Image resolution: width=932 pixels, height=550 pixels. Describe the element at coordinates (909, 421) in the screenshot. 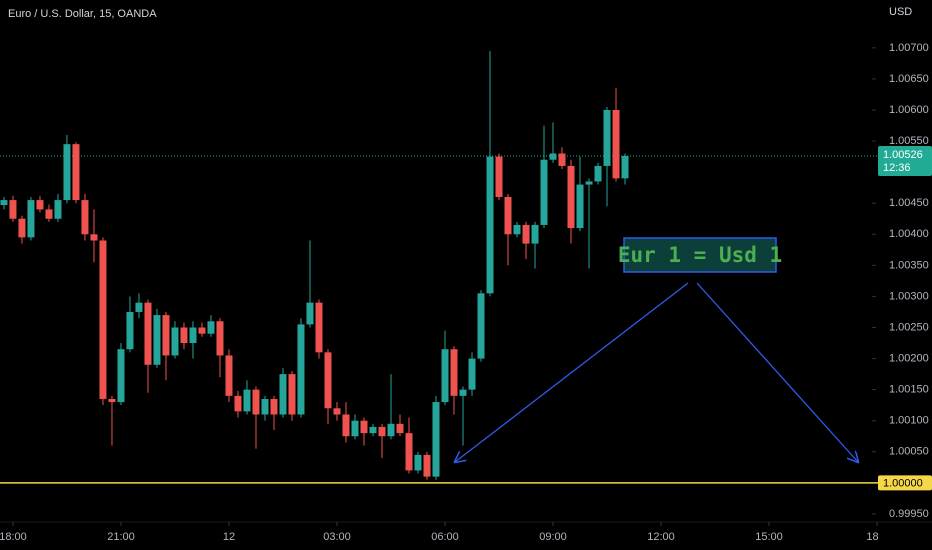

I see `y-tick-label: 1.00100` at that location.